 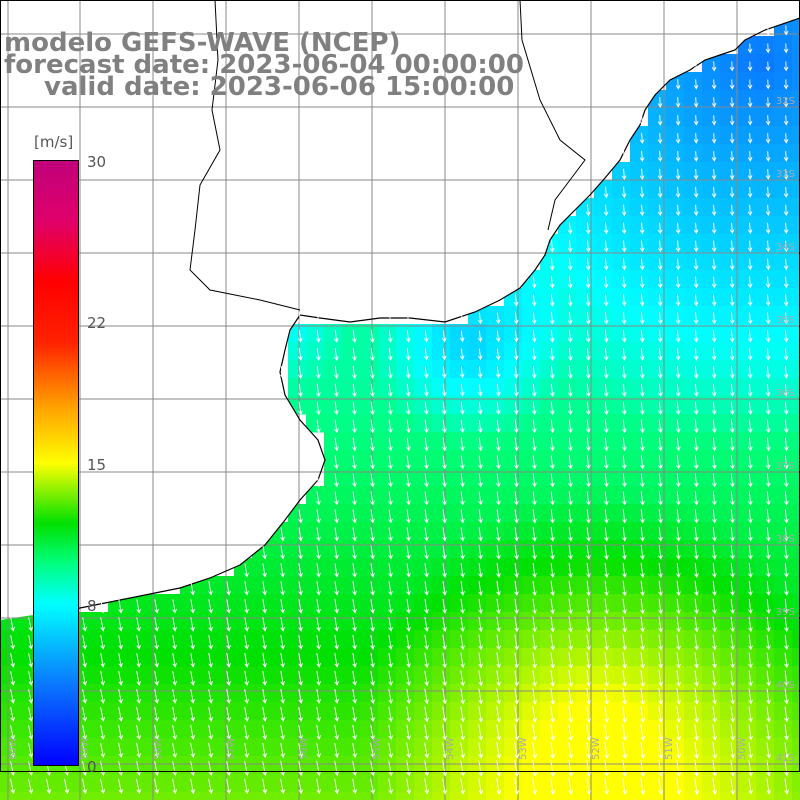 I want to click on longitude-label: 56W, so click(x=304, y=748).